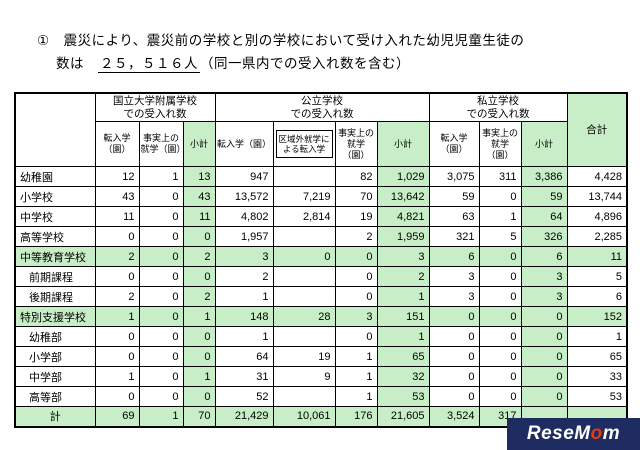 This screenshot has height=450, width=640. Describe the element at coordinates (597, 316) in the screenshot. I see `data-cell: 152` at that location.